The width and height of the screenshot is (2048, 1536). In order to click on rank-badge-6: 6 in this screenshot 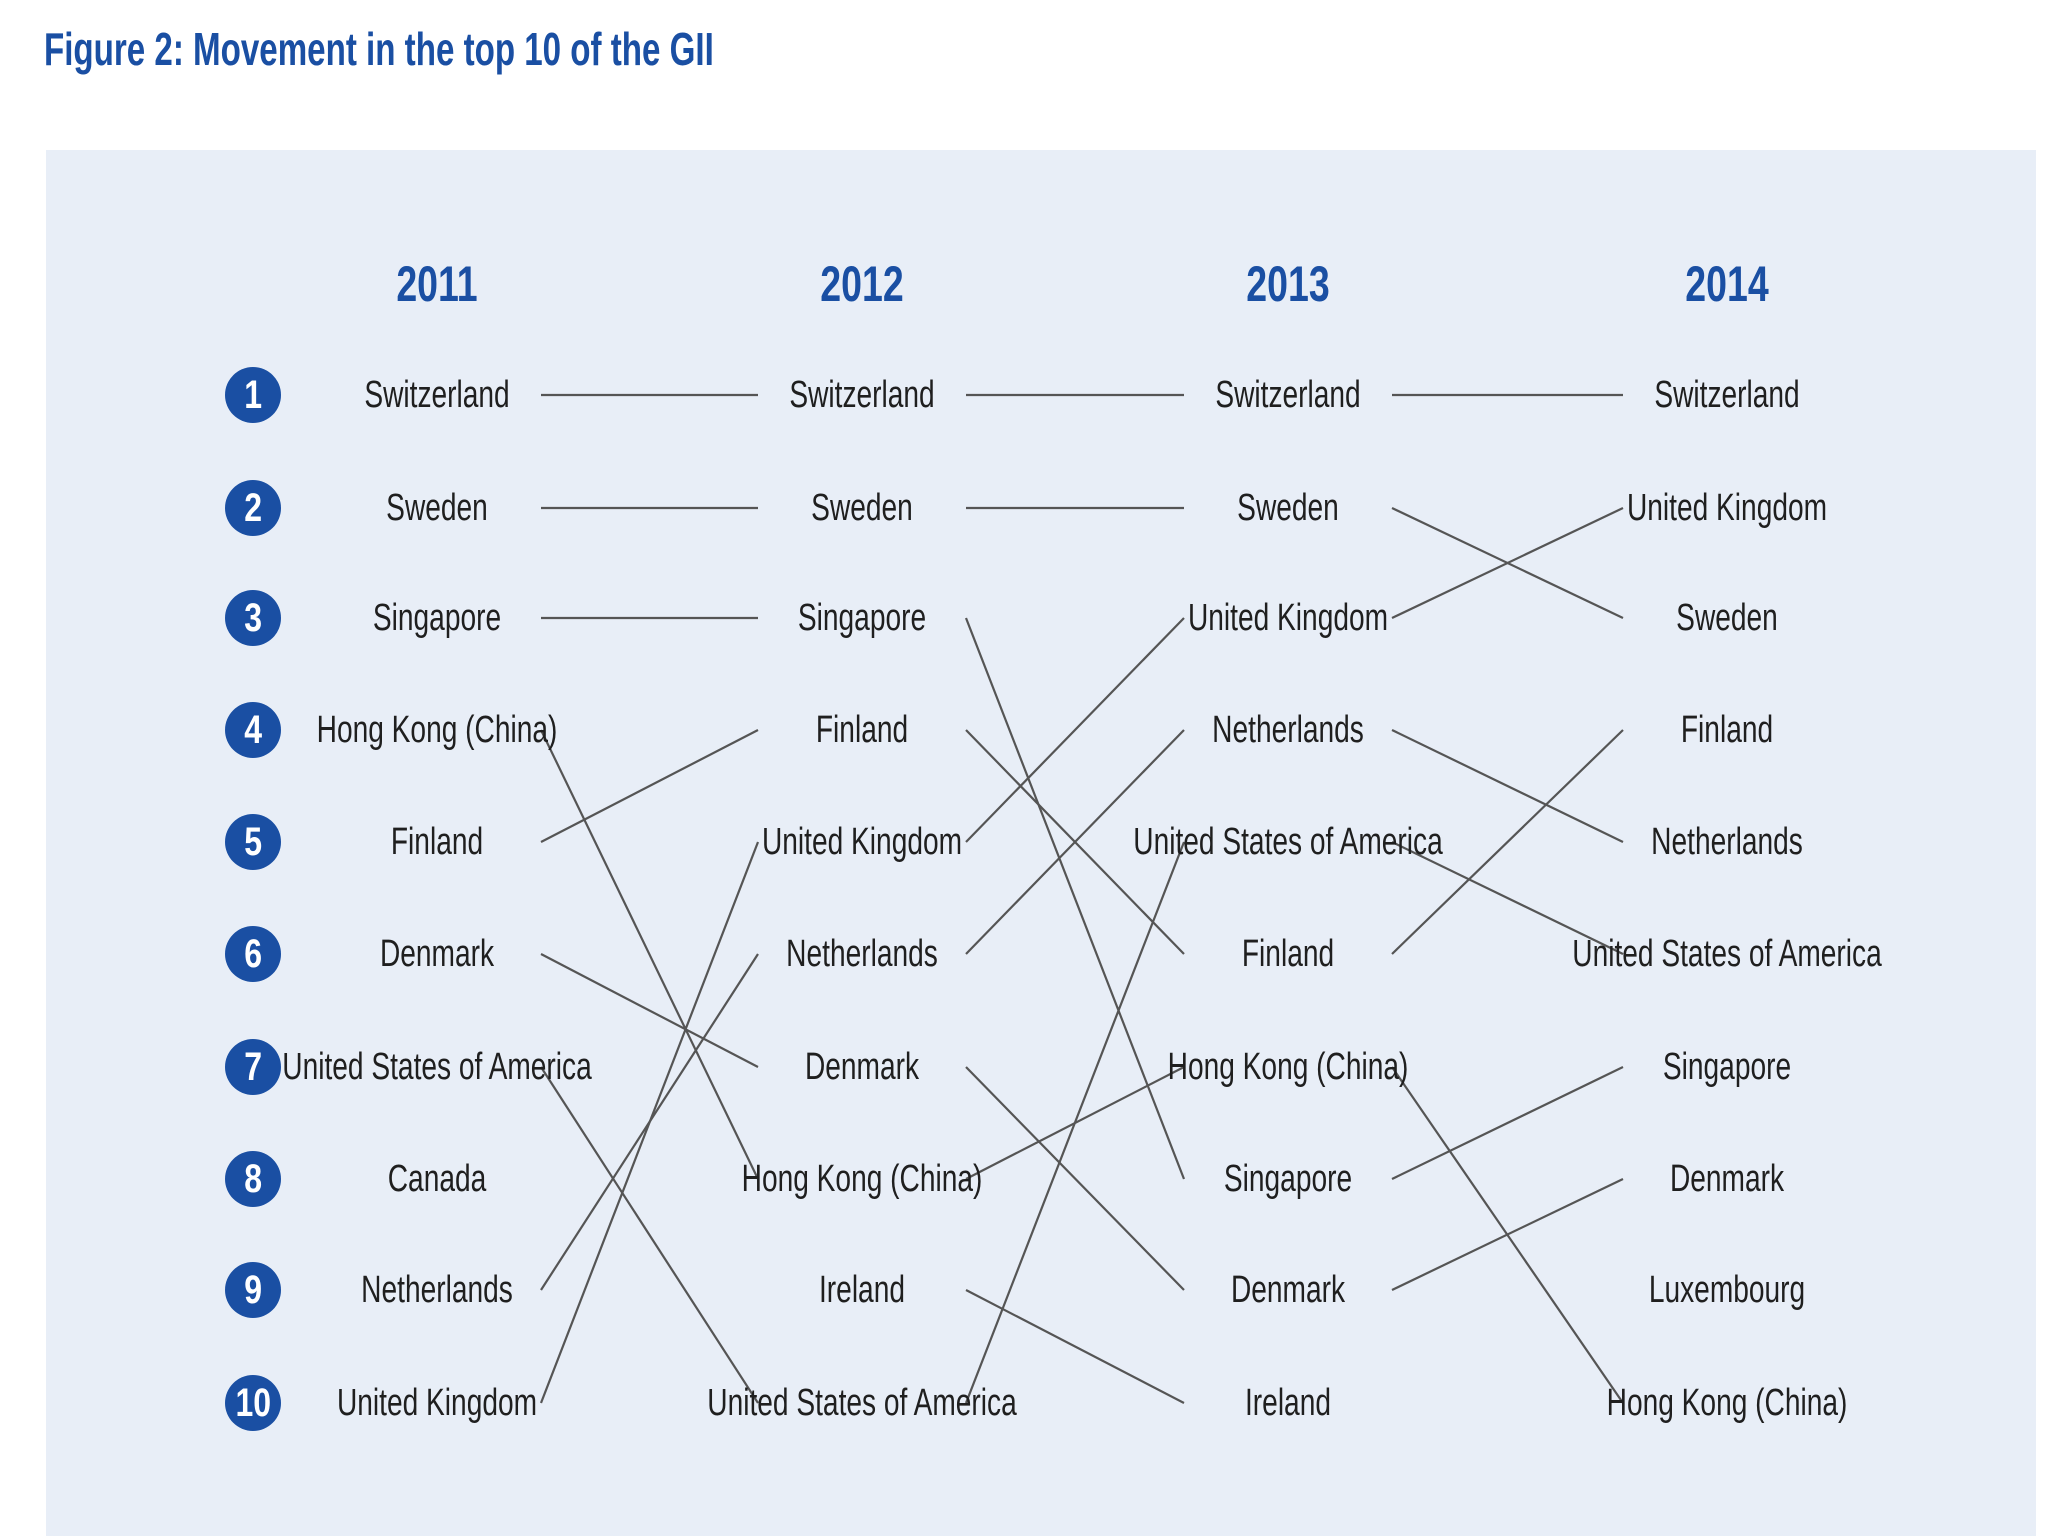, I will do `click(253, 954)`.